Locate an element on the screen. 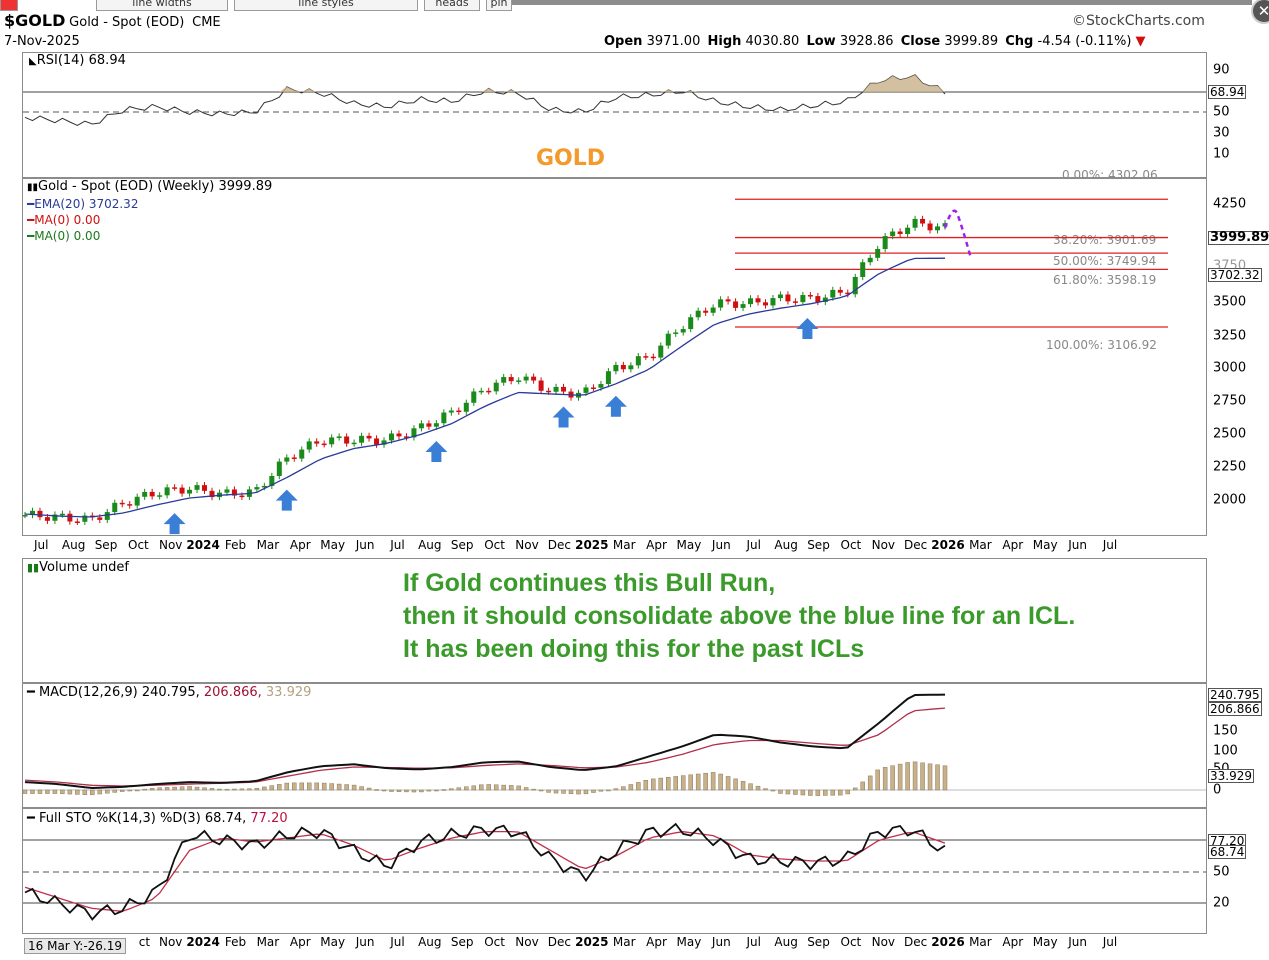 The height and width of the screenshot is (960, 1269). price-tick: 3250 is located at coordinates (1230, 336).